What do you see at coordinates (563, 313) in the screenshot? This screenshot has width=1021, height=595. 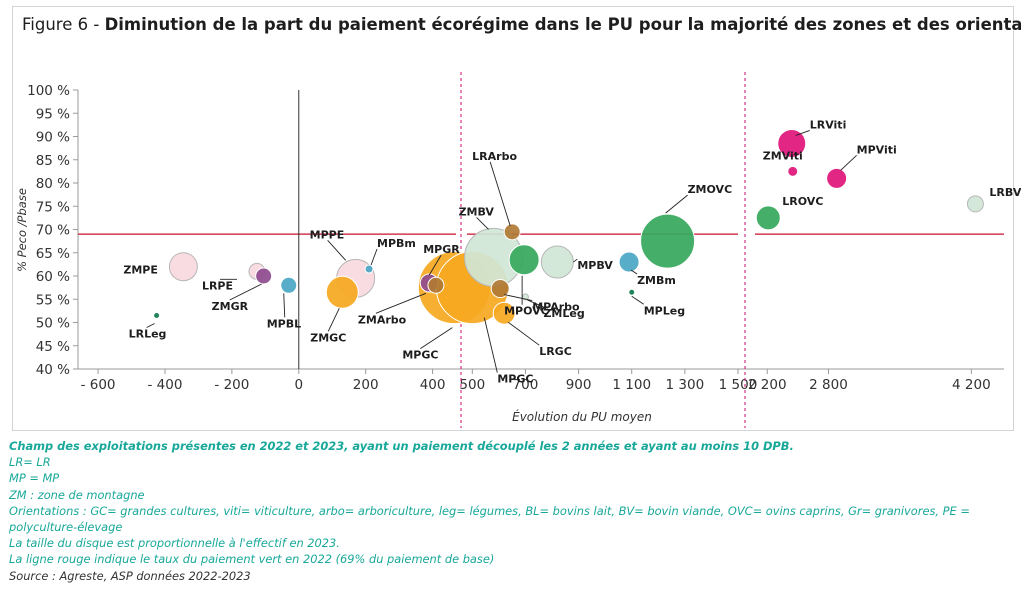 I see `point-label-zmleg: ZMLeg` at bounding box center [563, 313].